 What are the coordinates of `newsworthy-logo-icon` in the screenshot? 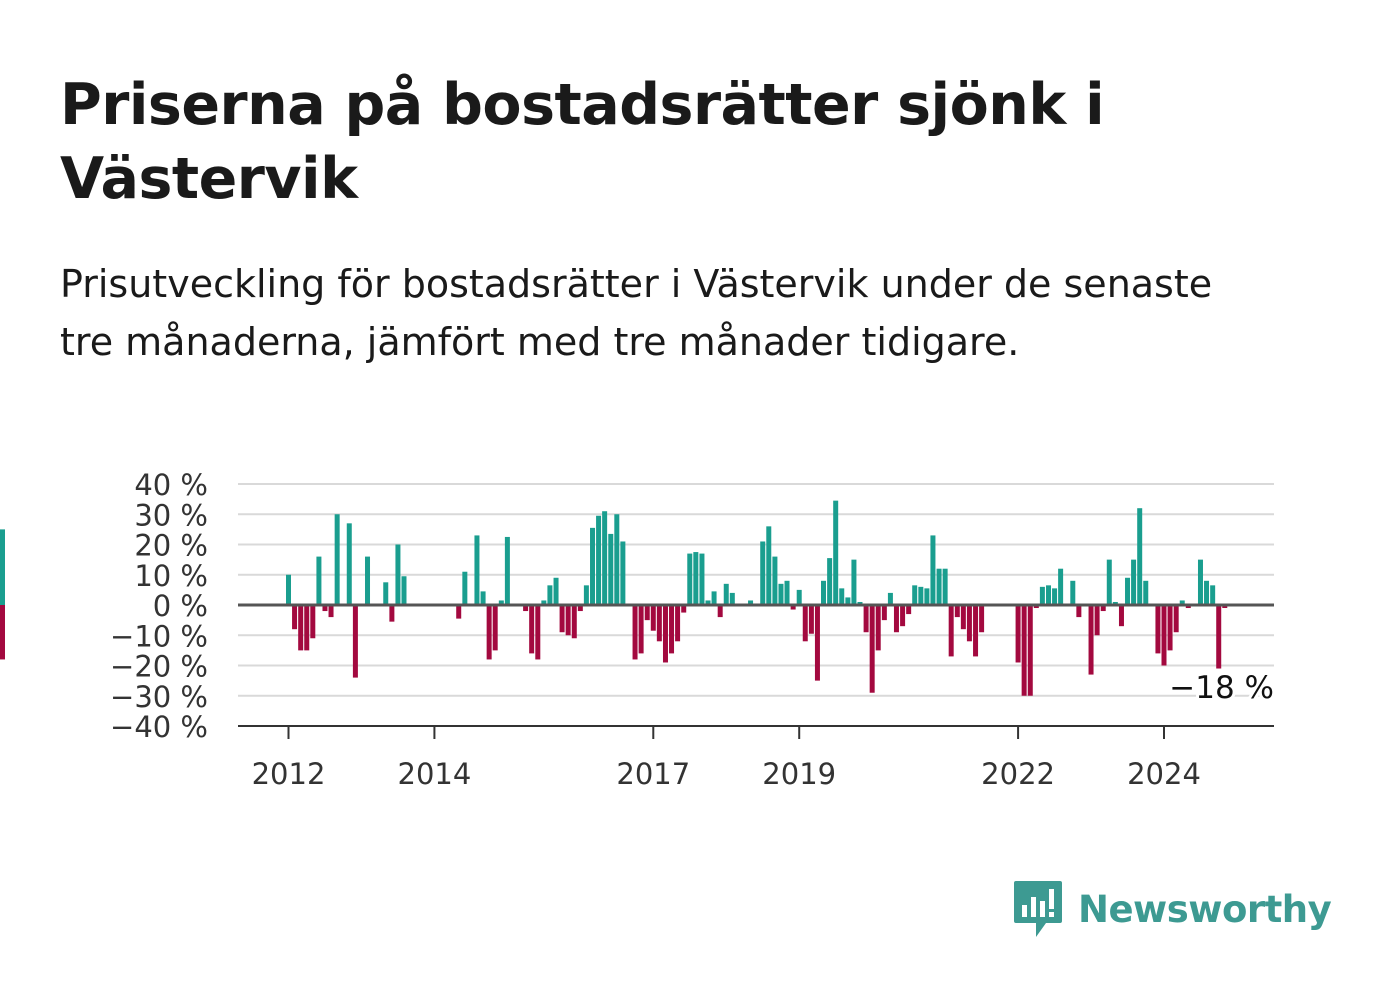 It's located at (1038, 909).